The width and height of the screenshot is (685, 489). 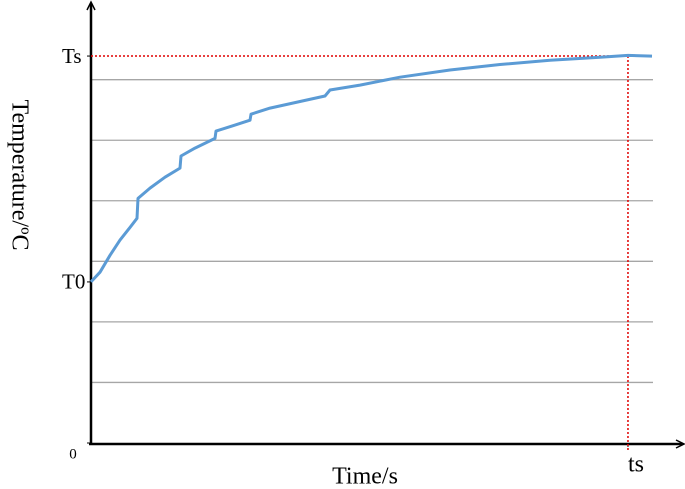 I want to click on y-axis-arrow, so click(x=91, y=5).